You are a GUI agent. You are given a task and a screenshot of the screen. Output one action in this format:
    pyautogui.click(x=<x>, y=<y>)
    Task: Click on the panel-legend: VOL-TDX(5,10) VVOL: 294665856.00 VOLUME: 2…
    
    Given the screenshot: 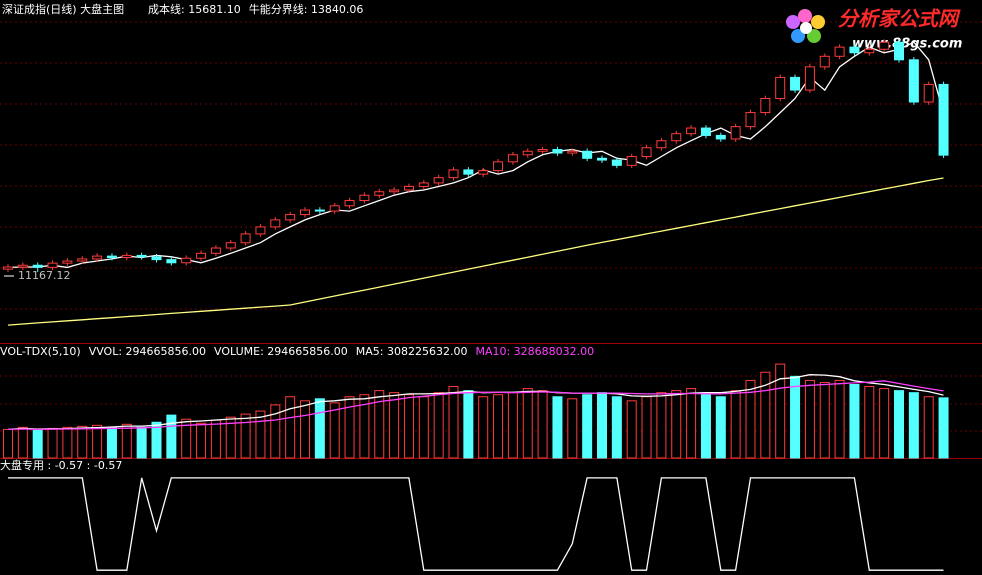 What is the action you would take?
    pyautogui.click(x=297, y=351)
    